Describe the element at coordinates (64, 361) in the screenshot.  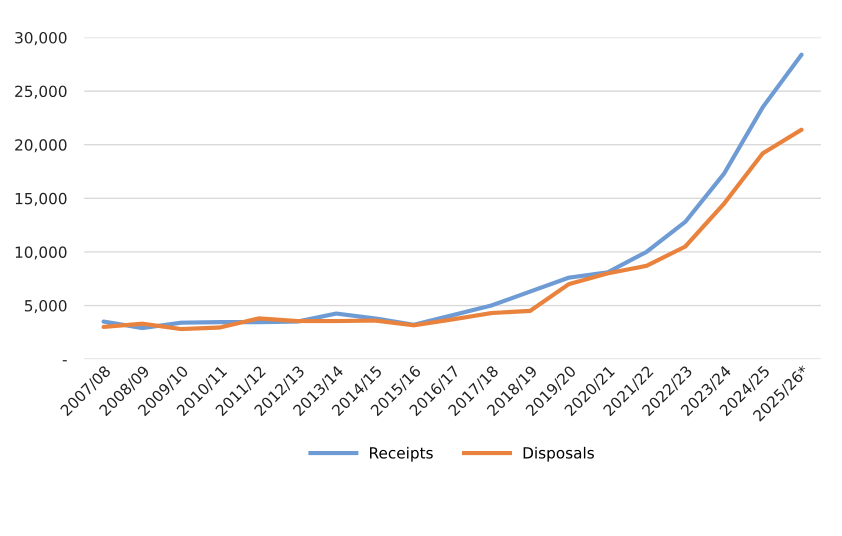
I see `y-tick-label: -` at that location.